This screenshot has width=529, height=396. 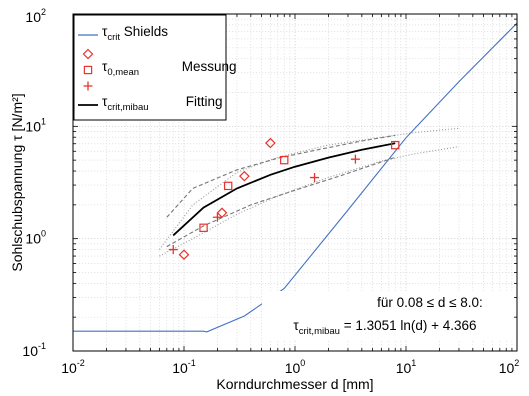 I want to click on x-tick-label: 10¹, so click(x=406, y=367).